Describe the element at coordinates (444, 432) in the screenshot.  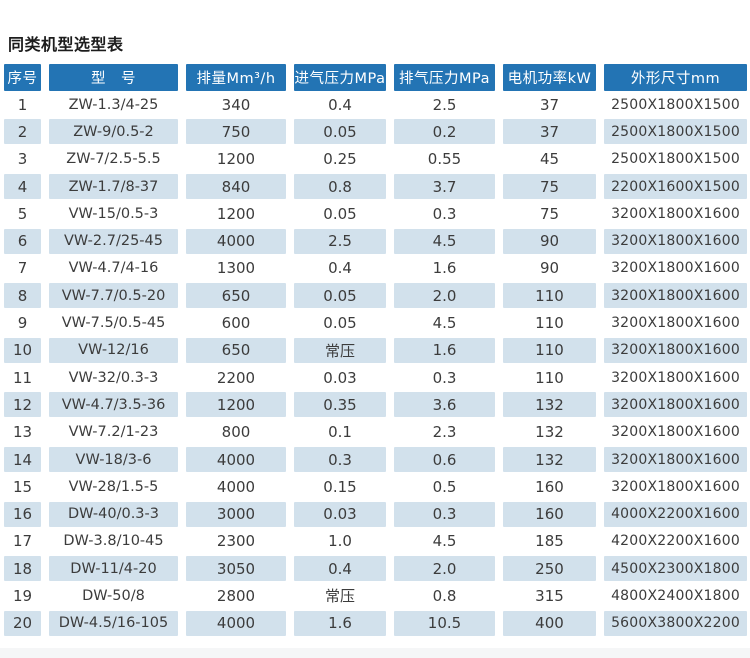
I see `cell-exhaust-pressure: 2.3` at that location.